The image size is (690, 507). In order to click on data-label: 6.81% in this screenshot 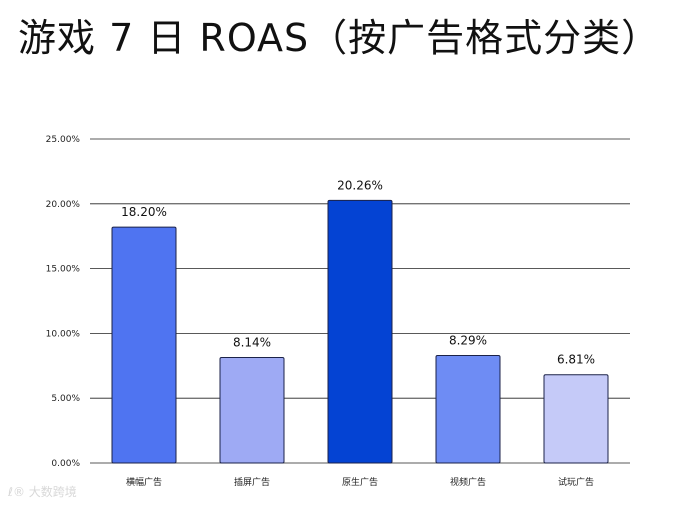, I will do `click(576, 360)`.